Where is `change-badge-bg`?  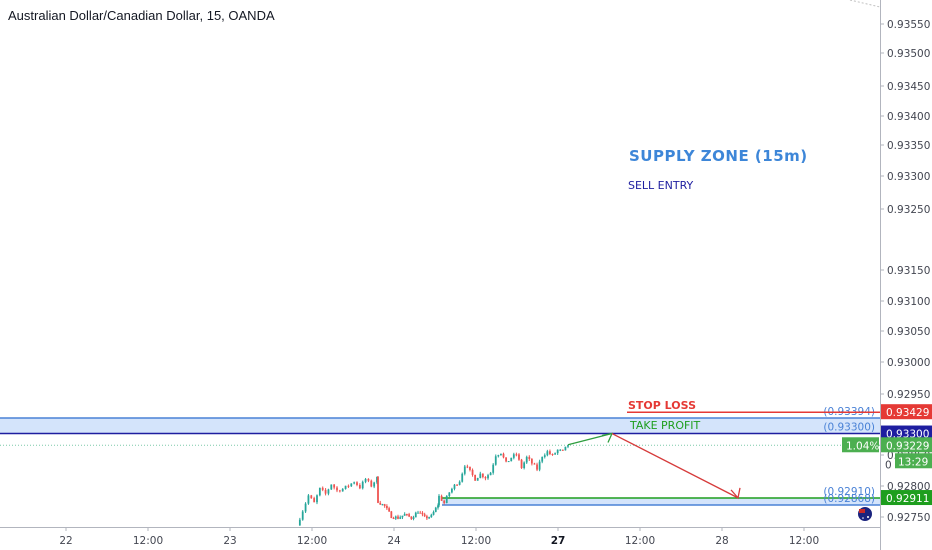 change-badge-bg is located at coordinates (860, 445).